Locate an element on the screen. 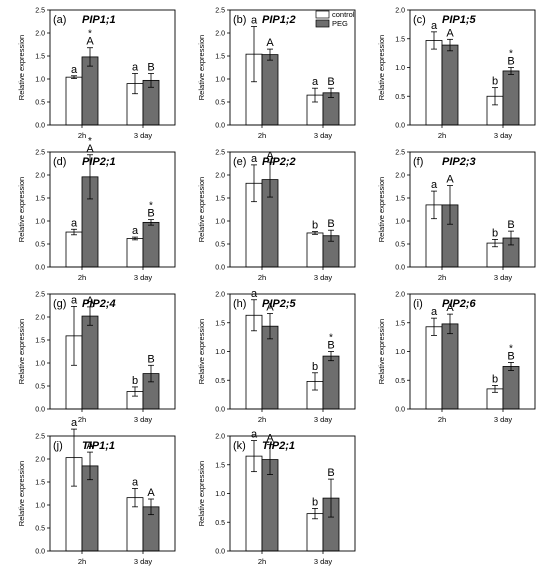  panel-letter: (j) is located at coordinates (58, 446).